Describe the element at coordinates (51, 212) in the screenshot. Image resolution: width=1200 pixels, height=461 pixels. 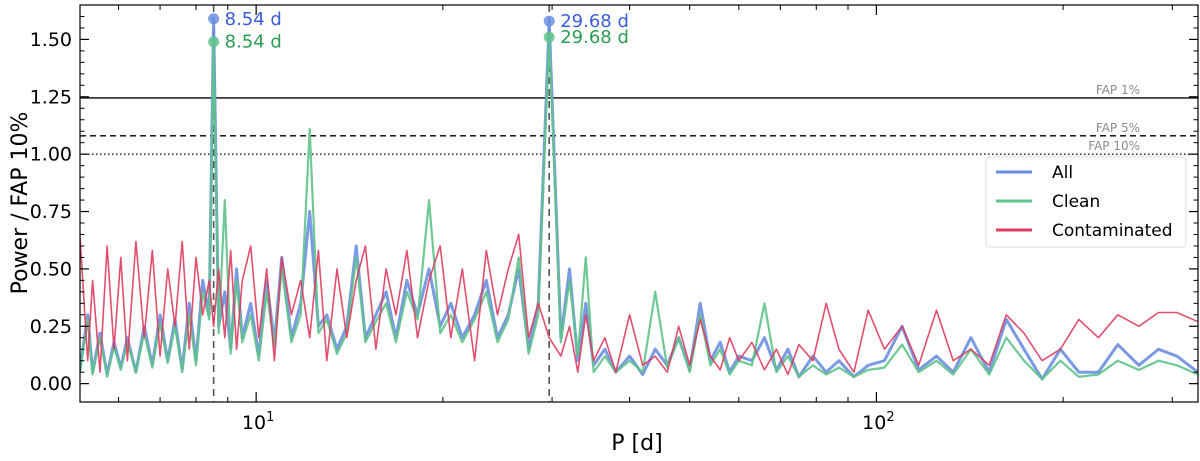
I see `y-tick-label-3: 0.75` at that location.